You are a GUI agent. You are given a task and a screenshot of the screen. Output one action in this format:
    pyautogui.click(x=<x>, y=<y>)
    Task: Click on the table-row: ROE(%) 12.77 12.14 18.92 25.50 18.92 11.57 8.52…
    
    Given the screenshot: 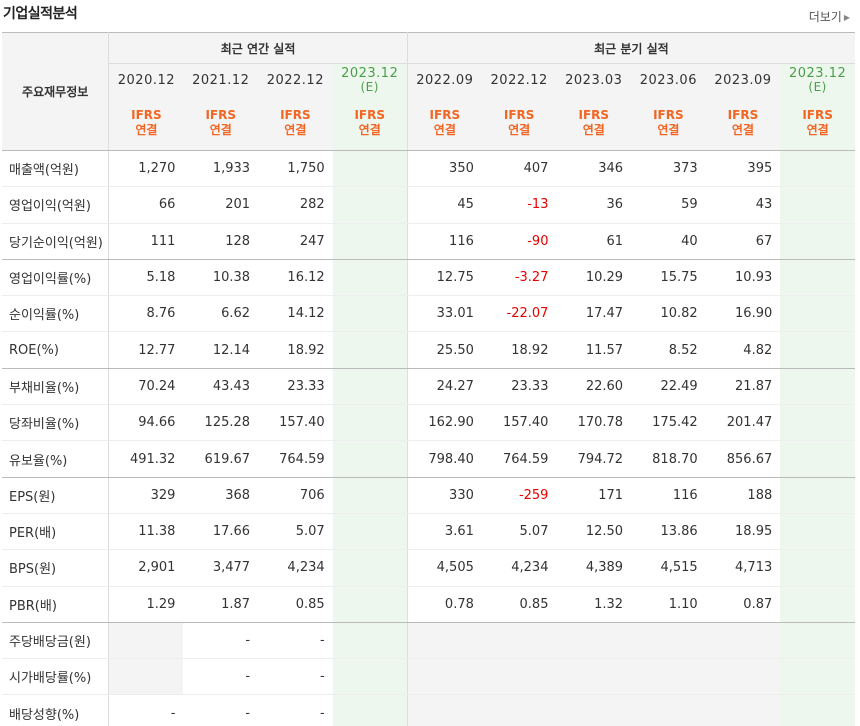 What is the action you would take?
    pyautogui.click(x=428, y=350)
    